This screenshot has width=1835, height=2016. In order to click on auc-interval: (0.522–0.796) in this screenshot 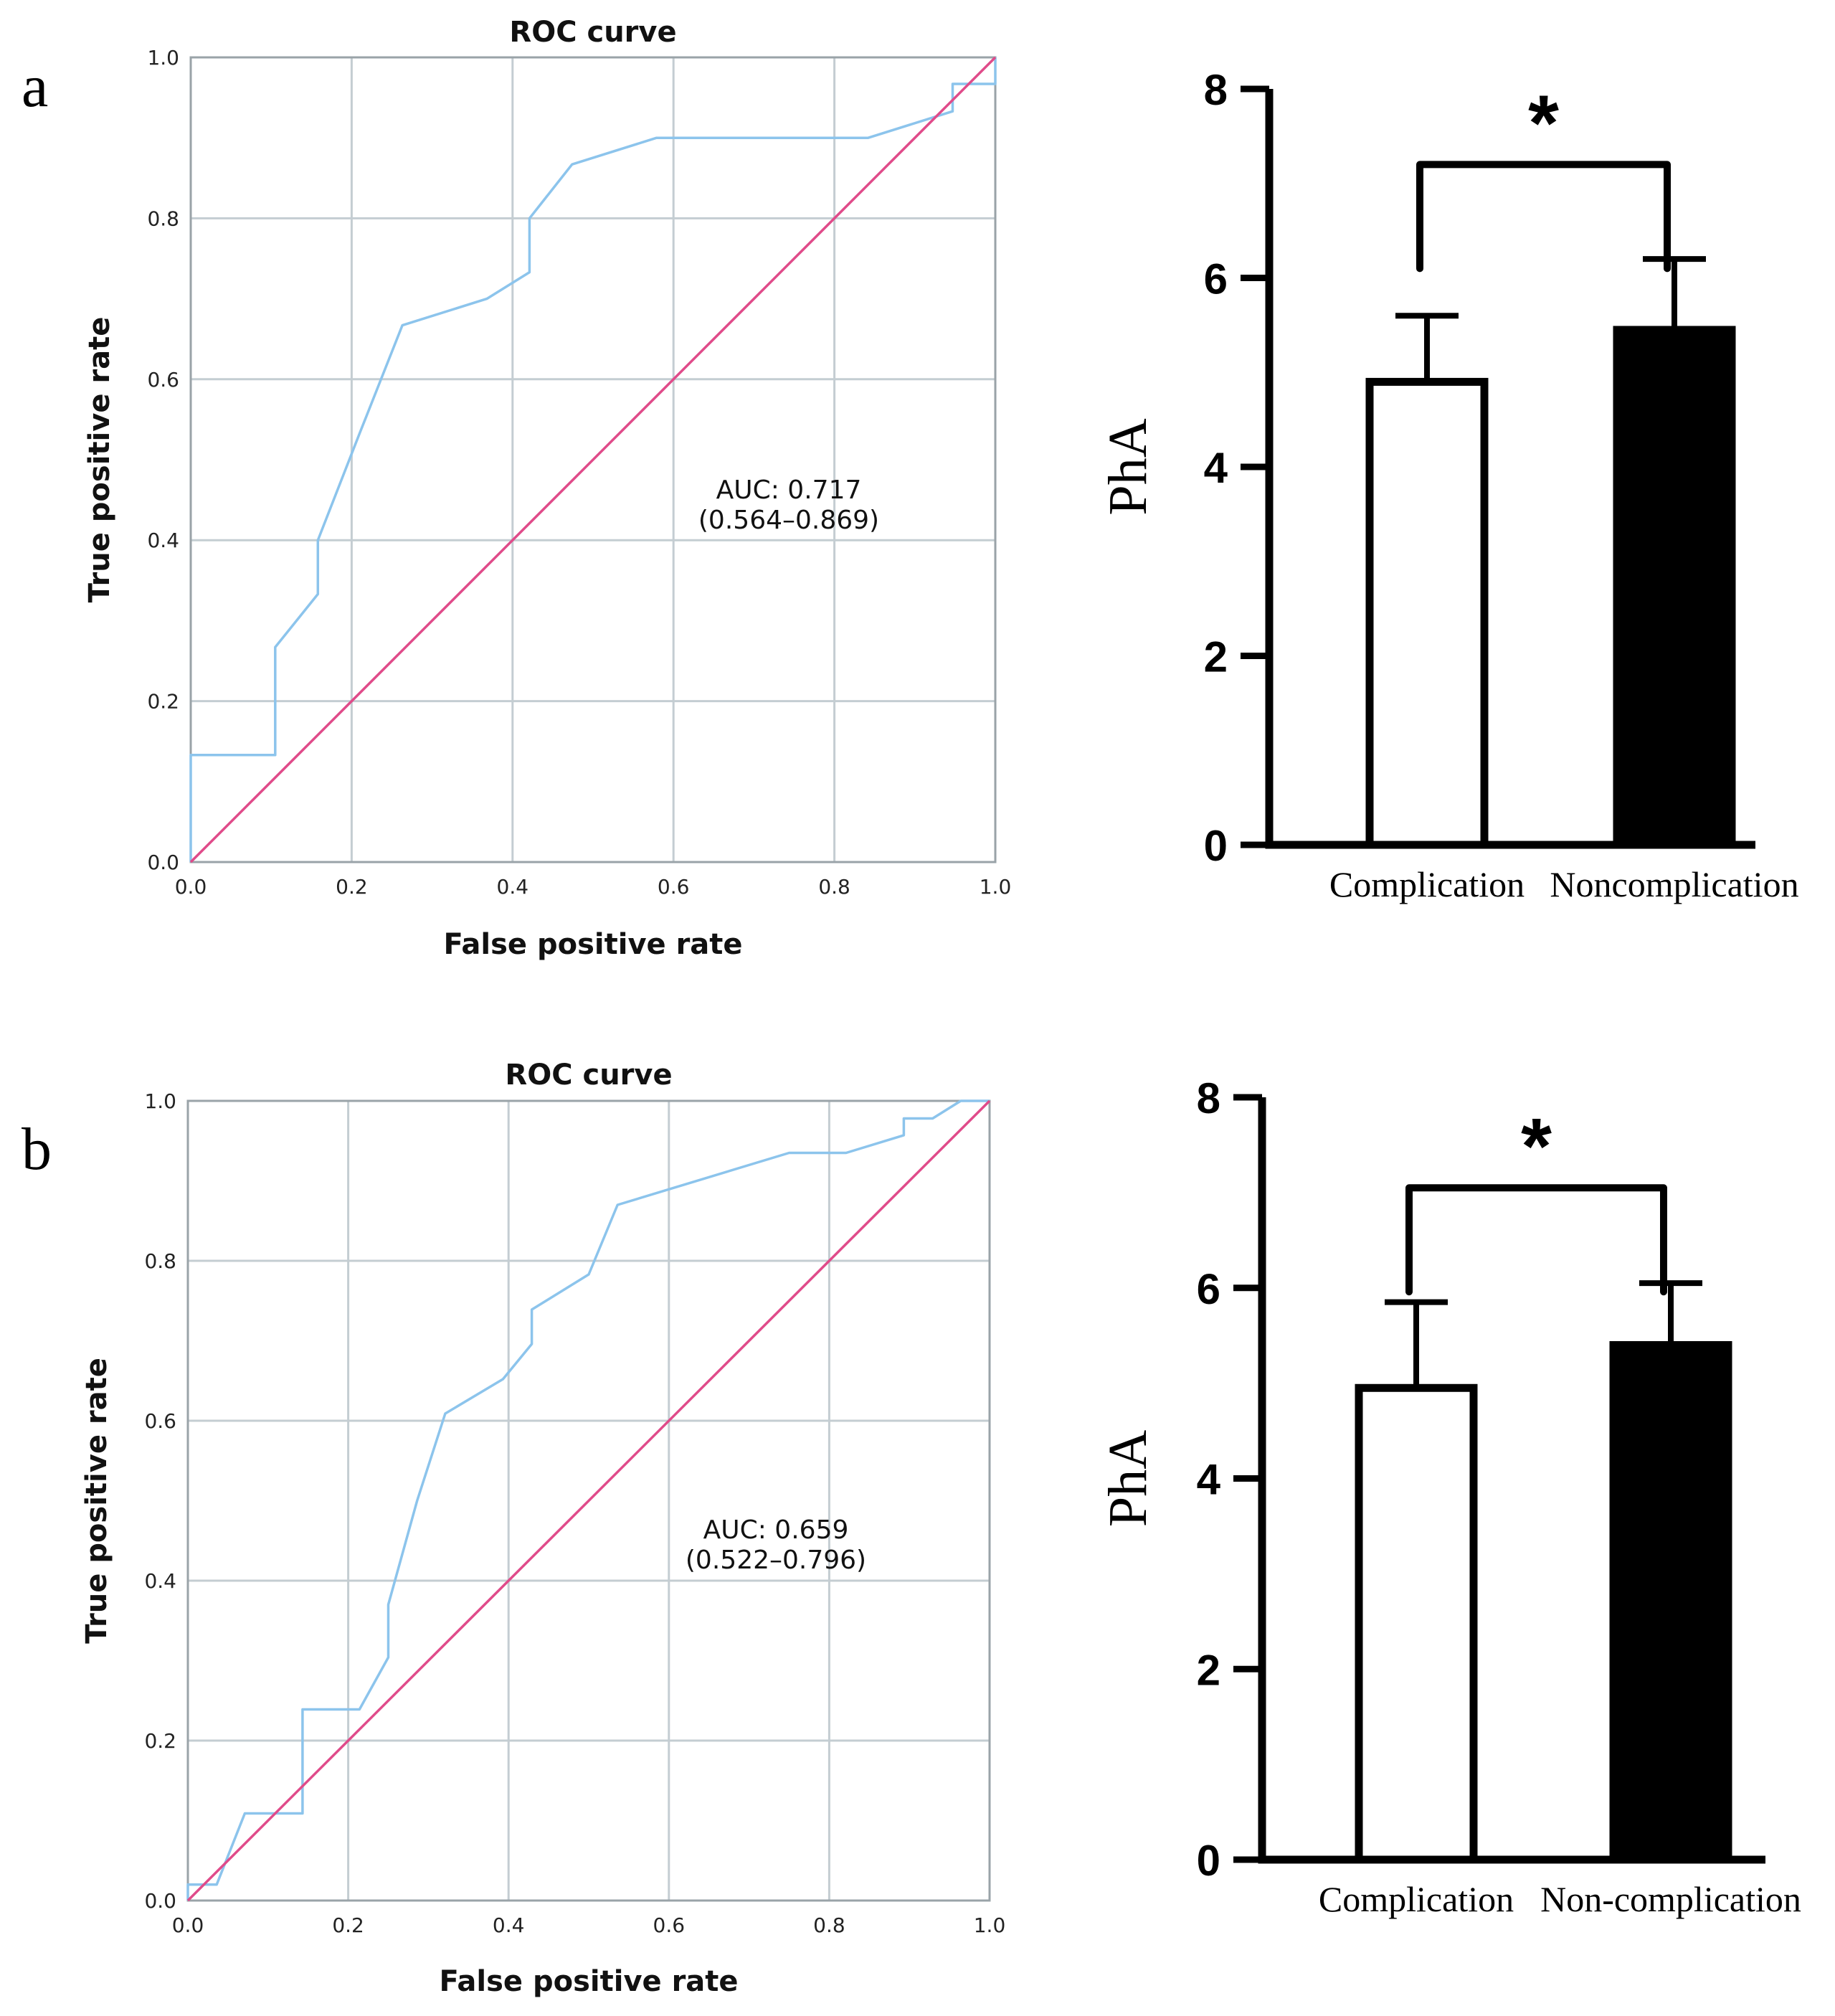, I will do `click(776, 1560)`.